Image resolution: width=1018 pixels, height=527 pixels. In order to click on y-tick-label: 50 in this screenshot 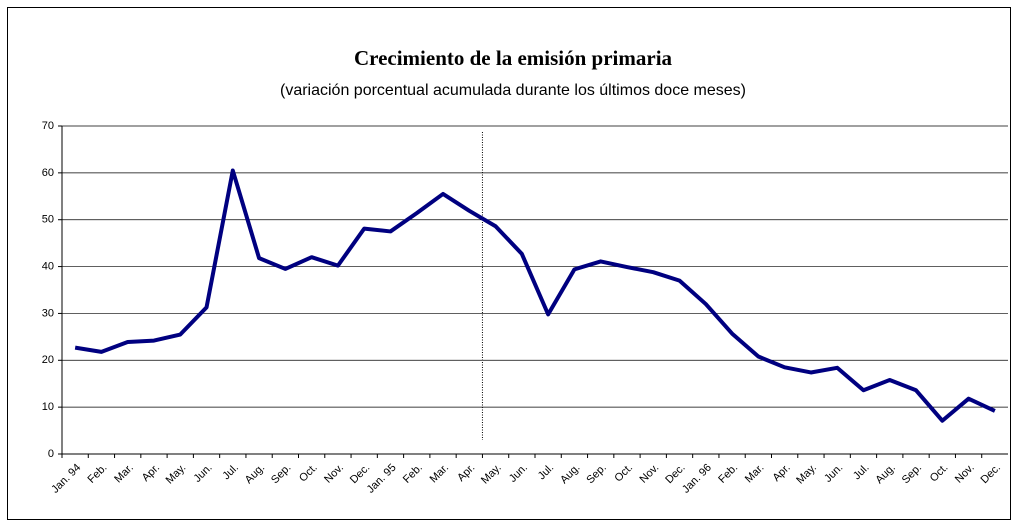, I will do `click(48, 220)`.